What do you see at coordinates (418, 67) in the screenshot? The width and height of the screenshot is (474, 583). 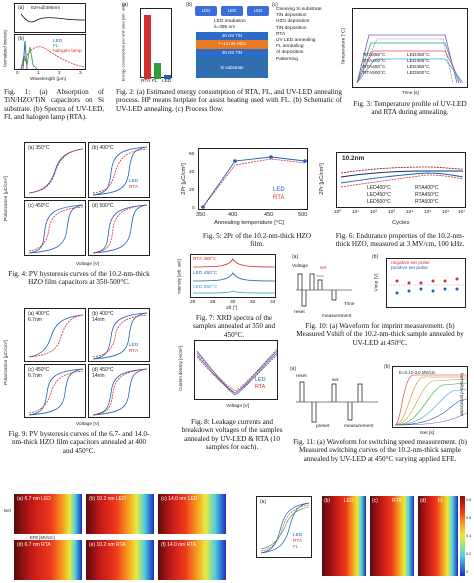 I see `fig3-legend-5: LED450°C` at bounding box center [418, 67].